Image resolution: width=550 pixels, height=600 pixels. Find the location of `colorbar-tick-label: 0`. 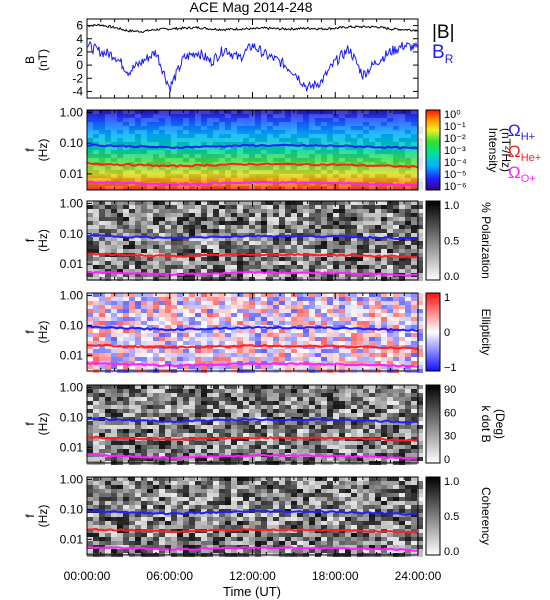

colorbar-tick-label: 0 is located at coordinates (447, 460).